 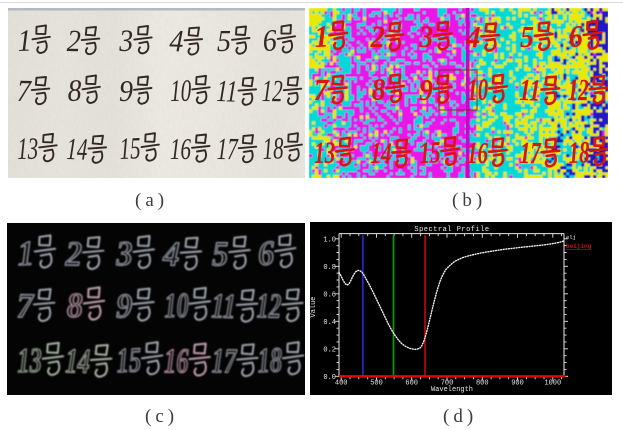 What do you see at coordinates (552, 384) in the screenshot?
I see `svg-text: 1000` at bounding box center [552, 384].